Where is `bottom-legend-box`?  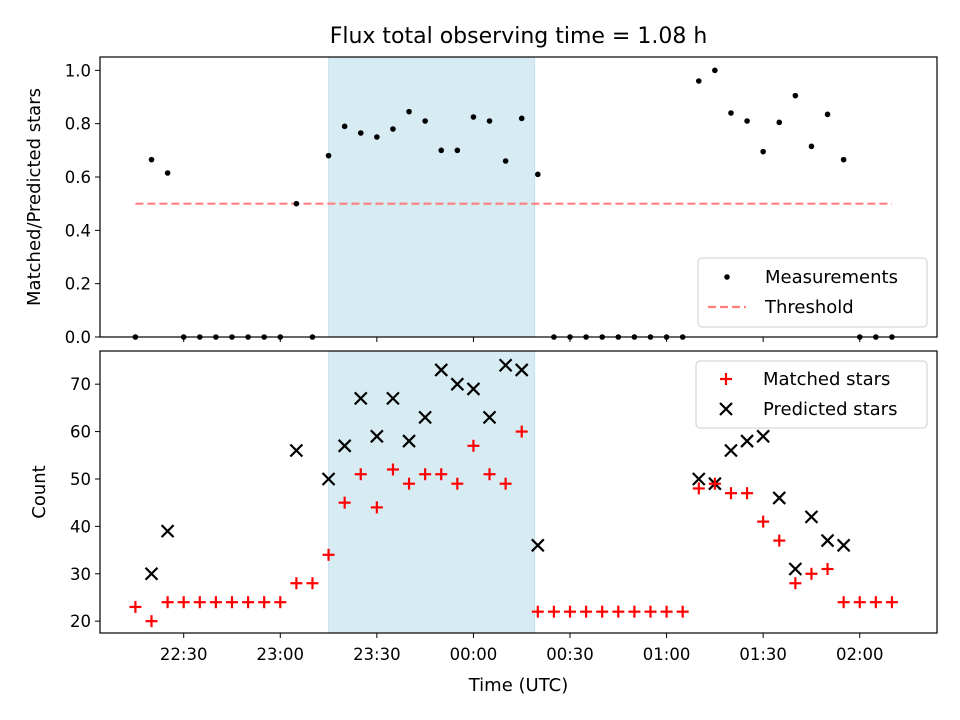 bottom-legend-box is located at coordinates (811, 394).